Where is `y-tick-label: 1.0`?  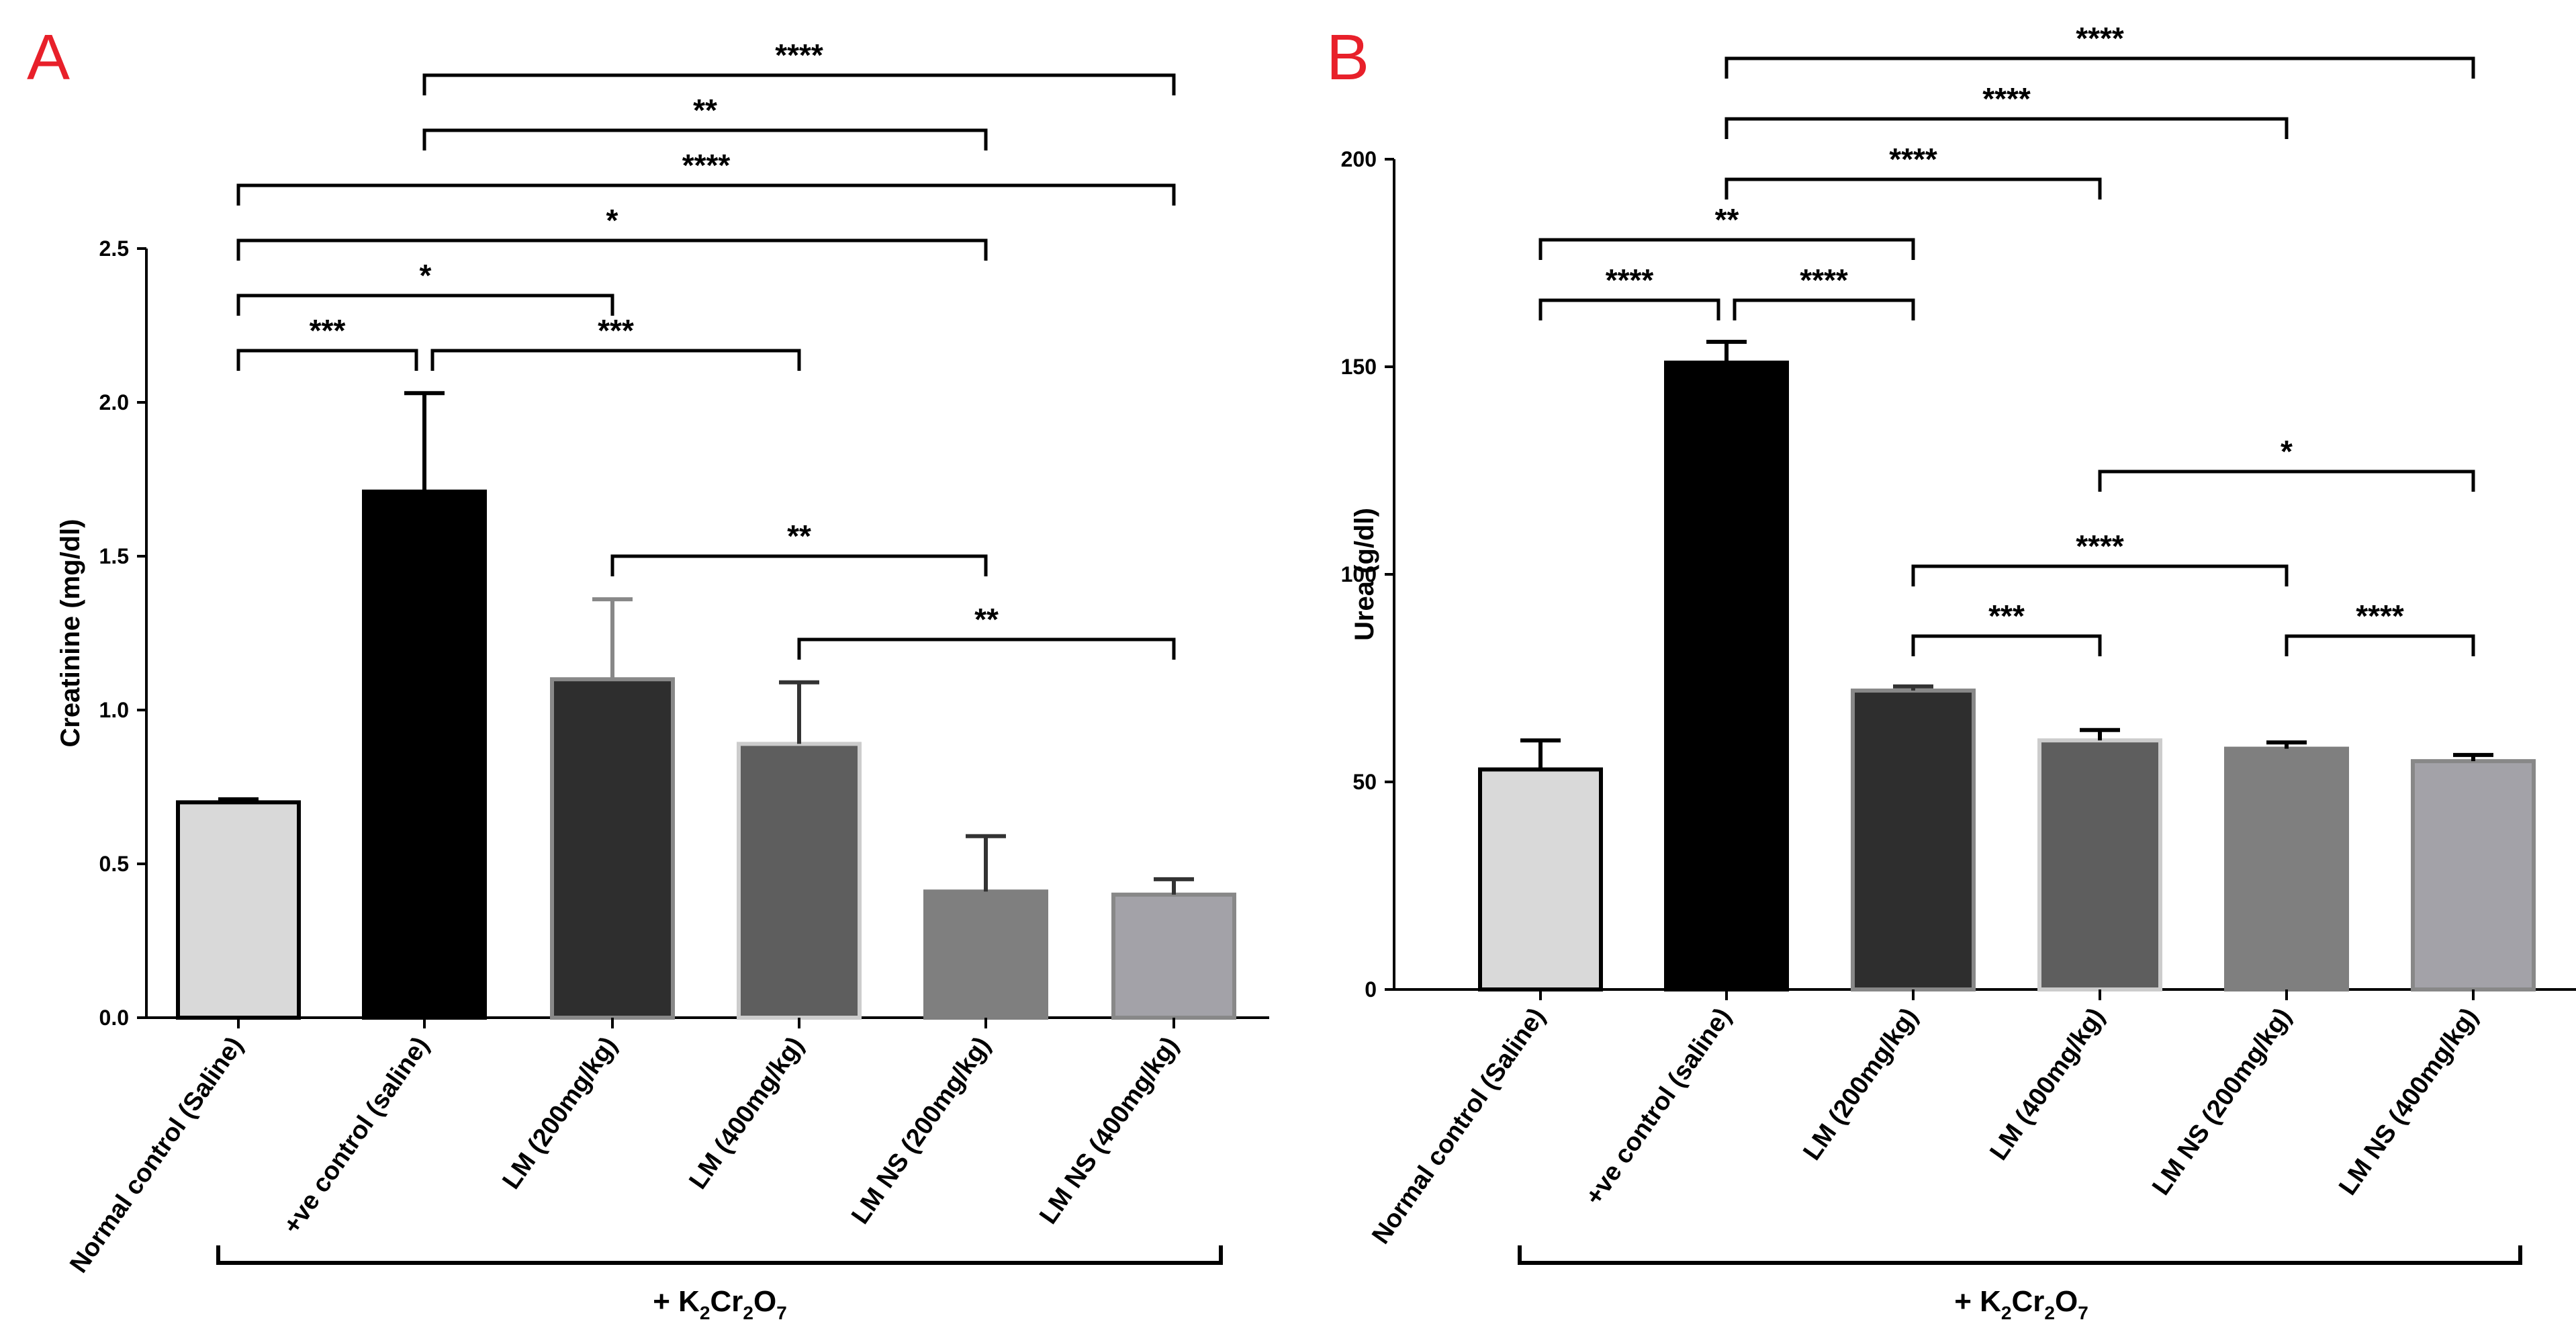 y-tick-label: 1.0 is located at coordinates (114, 710).